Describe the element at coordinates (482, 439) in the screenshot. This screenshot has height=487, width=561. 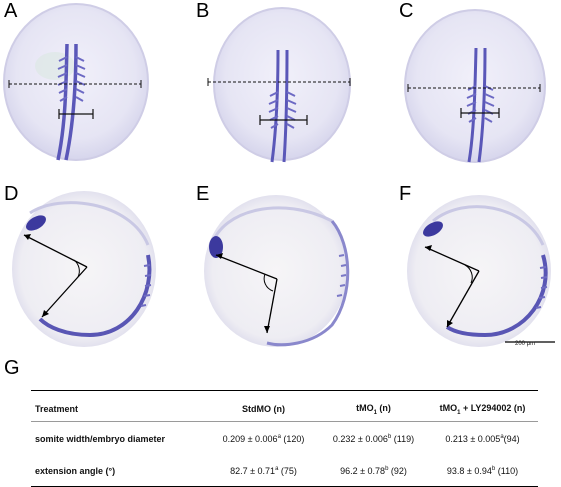
I see `cell-tmo1-ly294002: 0.213 ± 0.005a(94)` at that location.